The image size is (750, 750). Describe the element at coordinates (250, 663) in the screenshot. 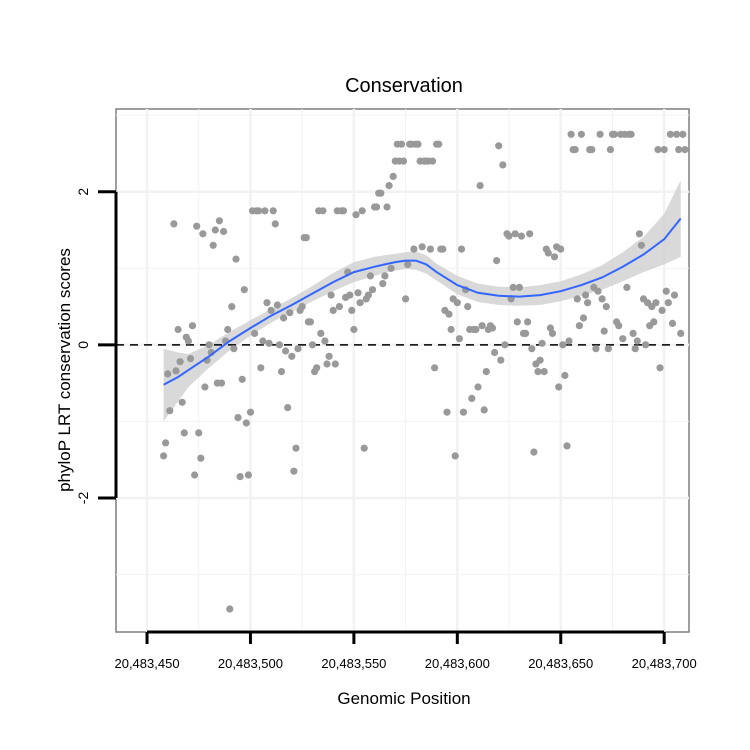

I see `x-tick-label: 20,483,500` at that location.